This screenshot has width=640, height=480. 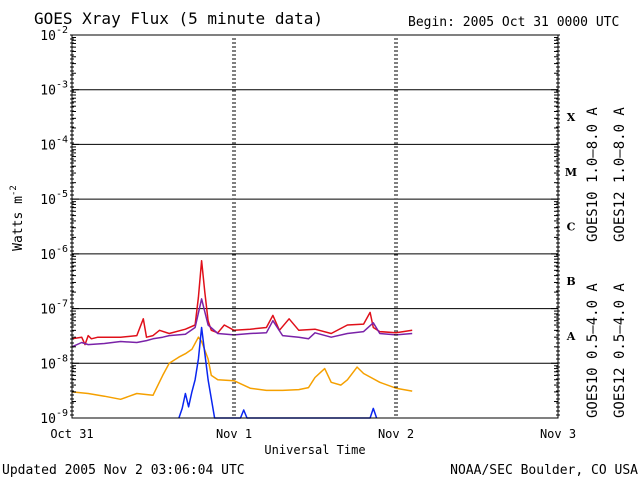 I want to click on legend-goes10-long: GOES10 1.0–8.0 A, so click(x=593, y=174).